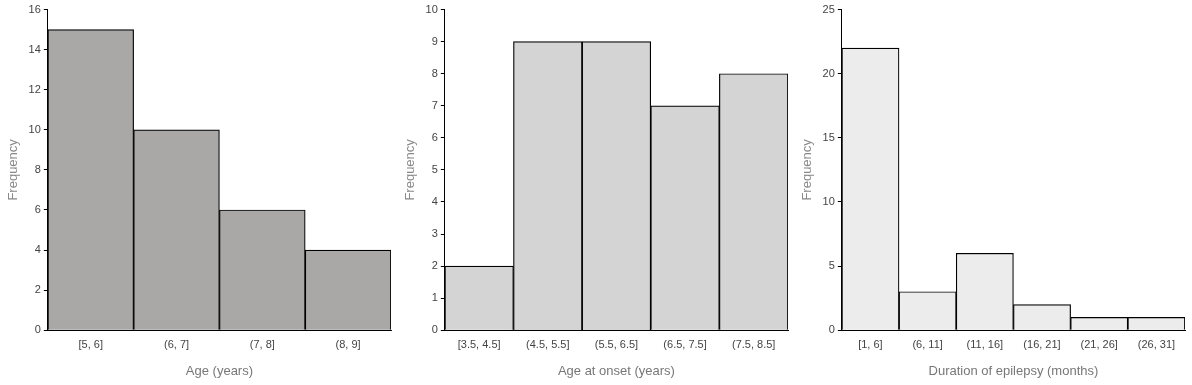 Image resolution: width=1192 pixels, height=385 pixels. Describe the element at coordinates (1099, 343) in the screenshot. I see `x-tick-label: (21, 26]` at that location.